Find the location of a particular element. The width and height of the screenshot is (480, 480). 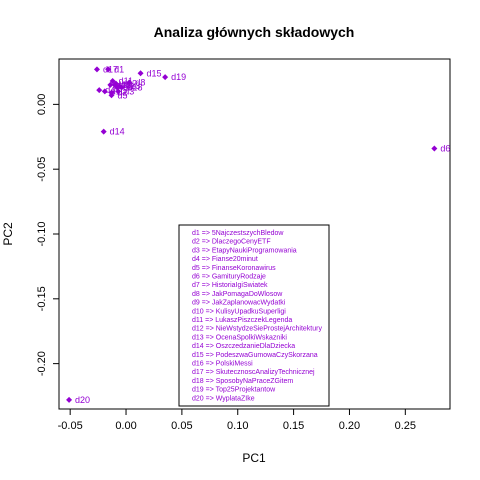

point-d8 is located at coordinates (129, 82).